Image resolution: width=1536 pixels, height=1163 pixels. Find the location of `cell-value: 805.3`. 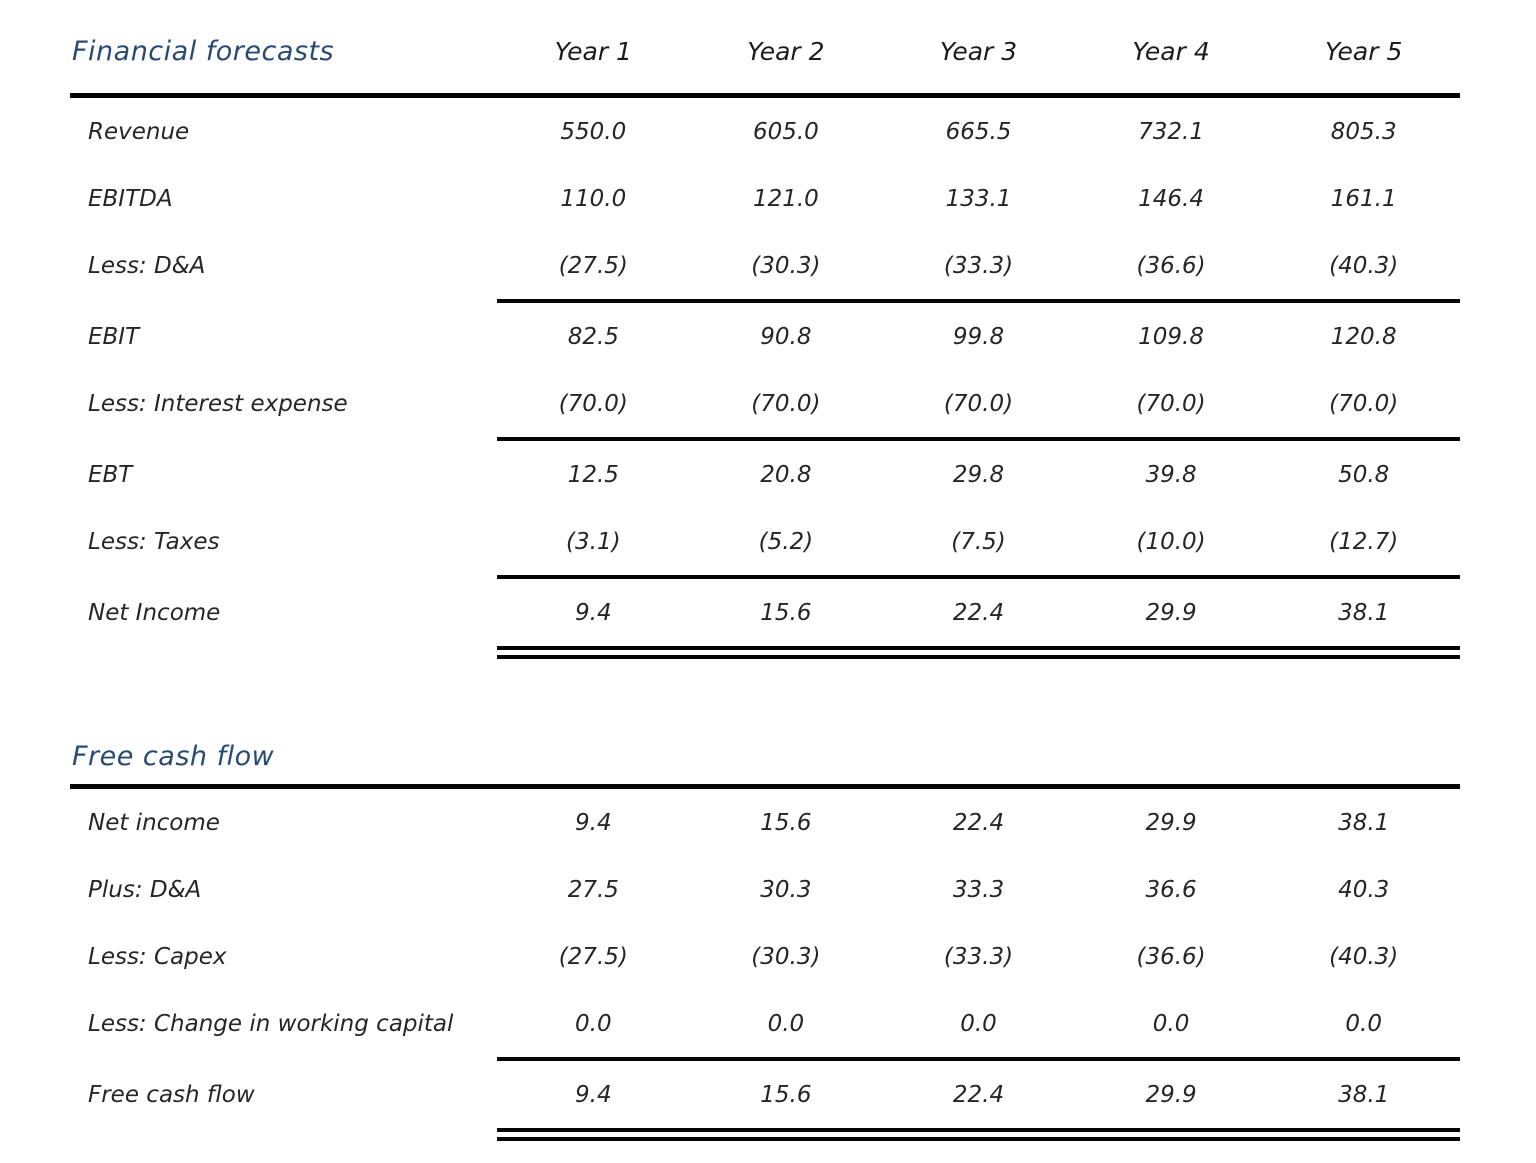

cell-value: 805.3 is located at coordinates (1363, 131).